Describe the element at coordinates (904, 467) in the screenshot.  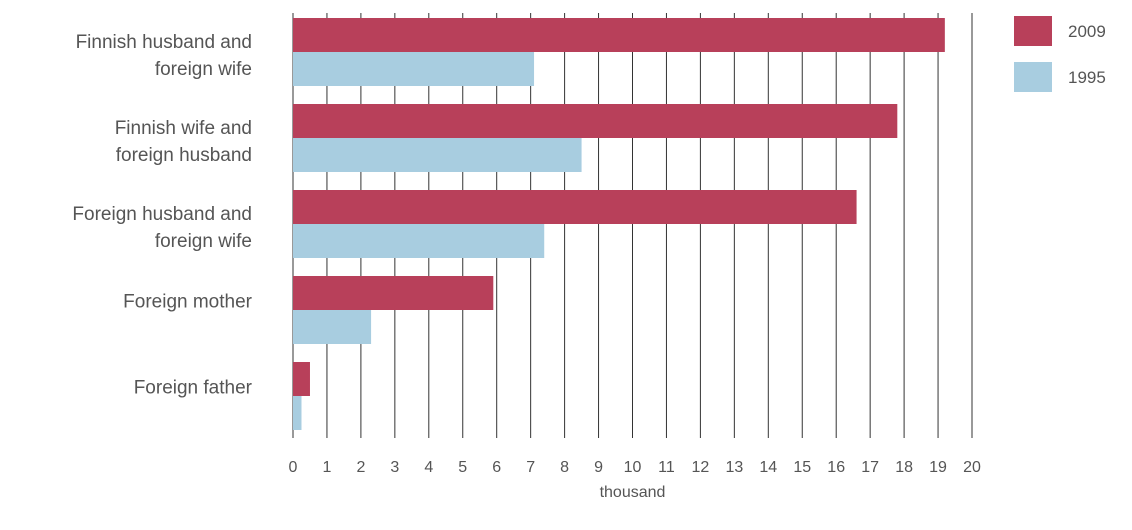
I see `x-tick-label: 18` at that location.